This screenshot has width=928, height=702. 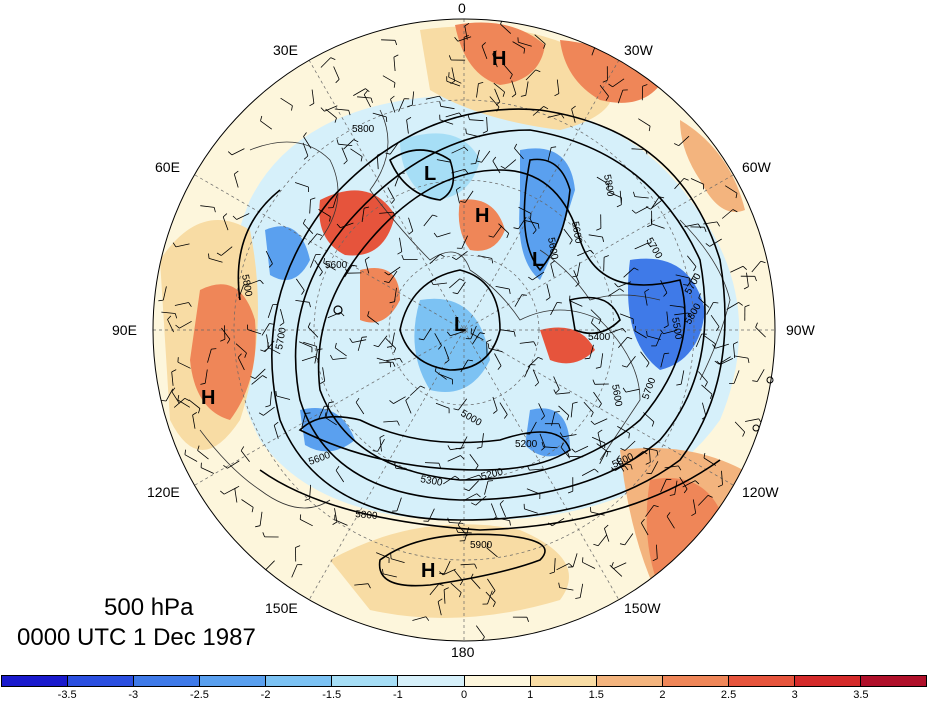 I want to click on contour-label: 5200, so click(x=526, y=444).